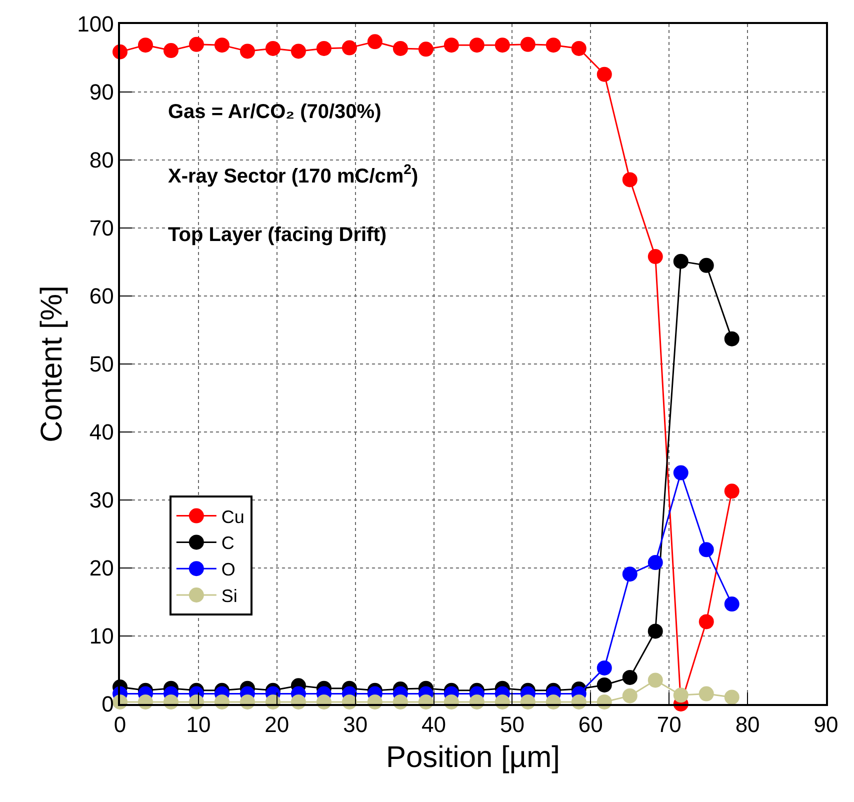 The height and width of the screenshot is (802, 854). I want to click on y-tick-label: 50, so click(101, 364).